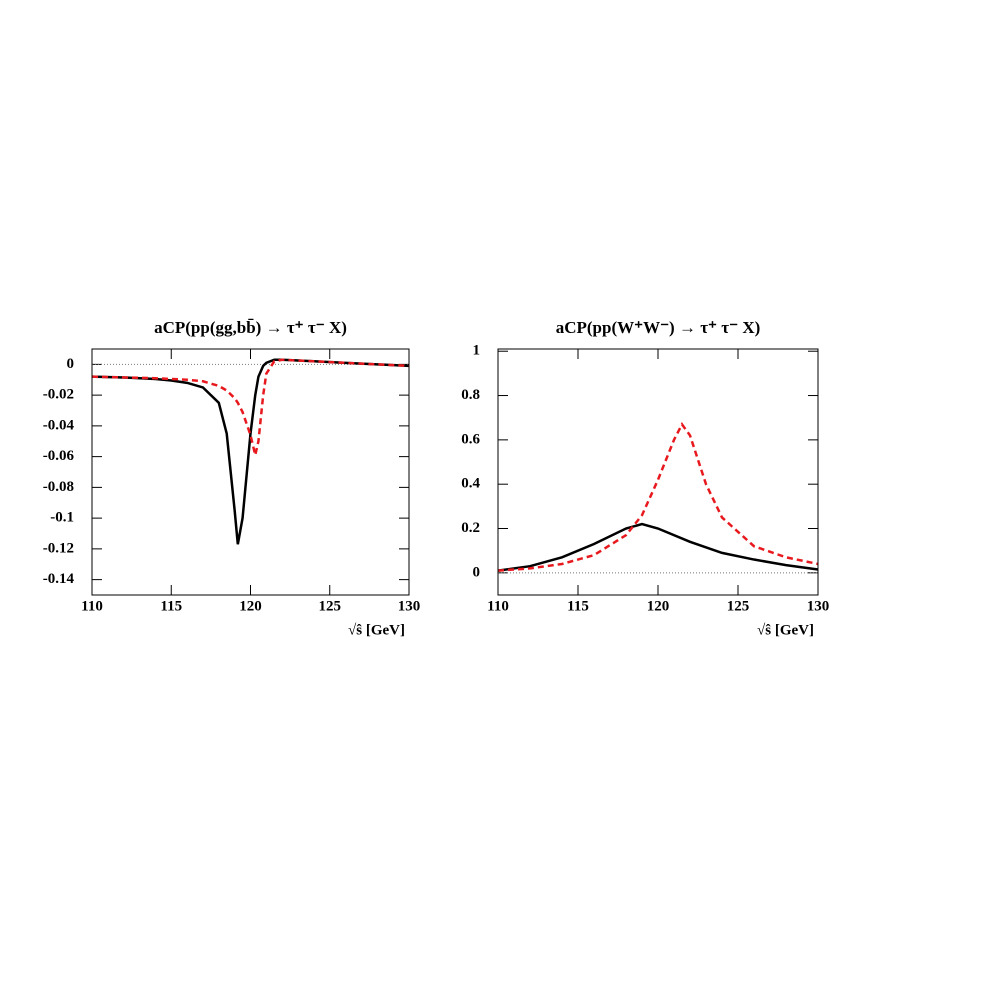 This screenshot has height=981, width=981. What do you see at coordinates (250, 327) in the screenshot?
I see `chart-title: aCP(pp(gg,bb̄) → τ⁺ τ⁻ X)` at bounding box center [250, 327].